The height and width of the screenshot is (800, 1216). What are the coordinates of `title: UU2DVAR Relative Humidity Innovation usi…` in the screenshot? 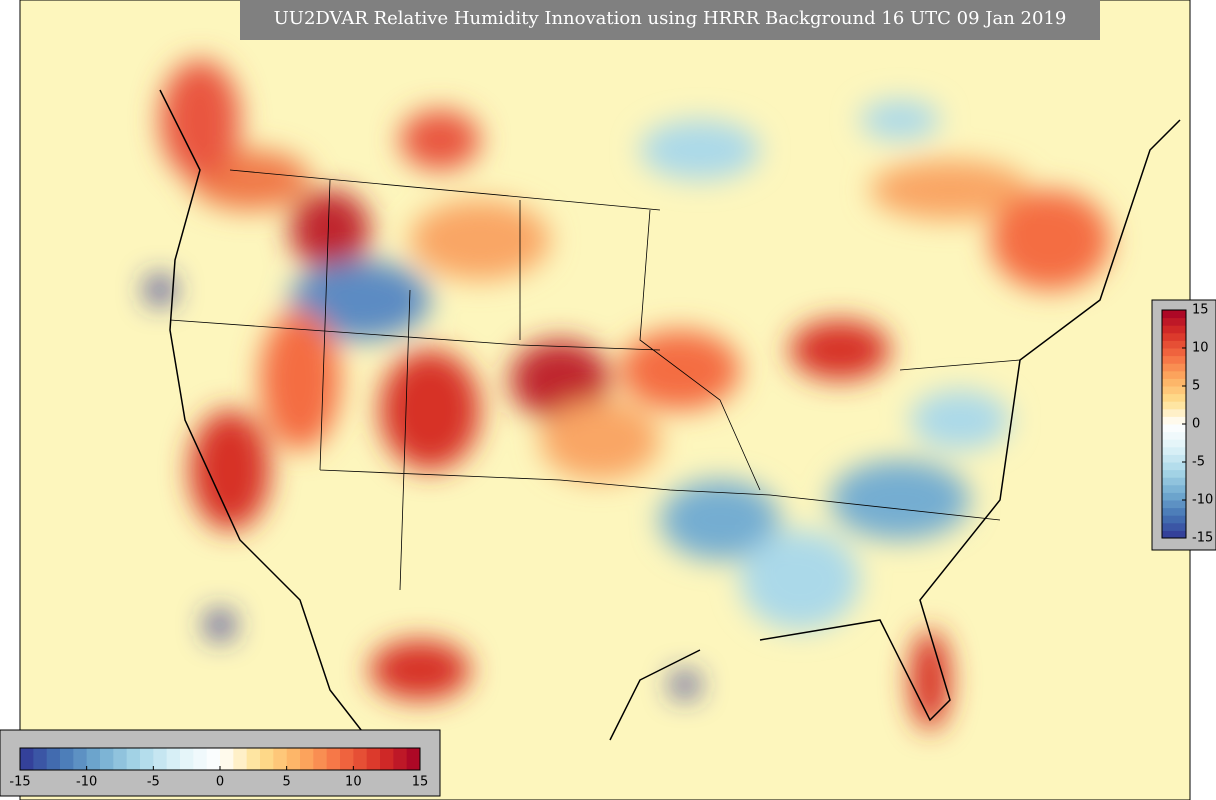 It's located at (670, 18).